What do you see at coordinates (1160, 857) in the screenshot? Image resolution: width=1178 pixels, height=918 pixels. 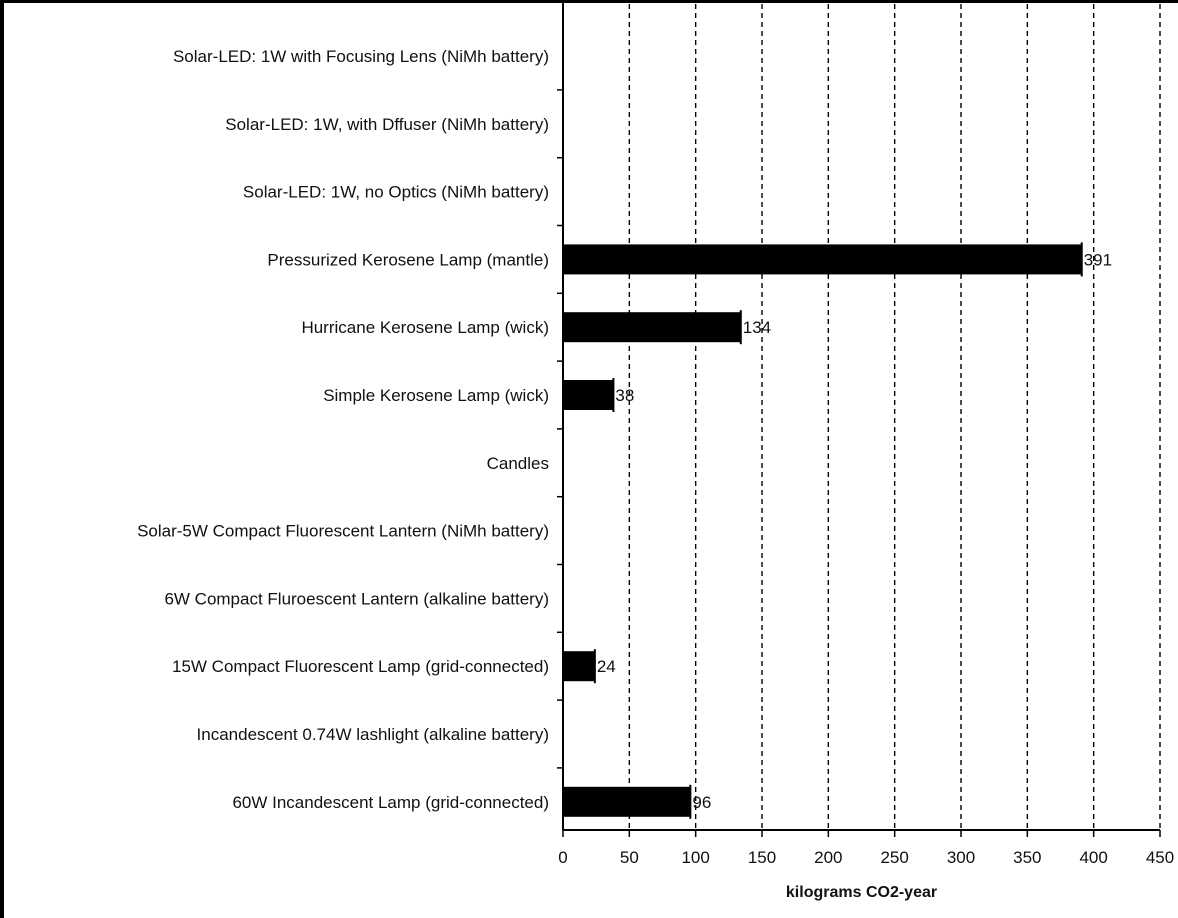 I see `x-tick-label-450: 450` at bounding box center [1160, 857].